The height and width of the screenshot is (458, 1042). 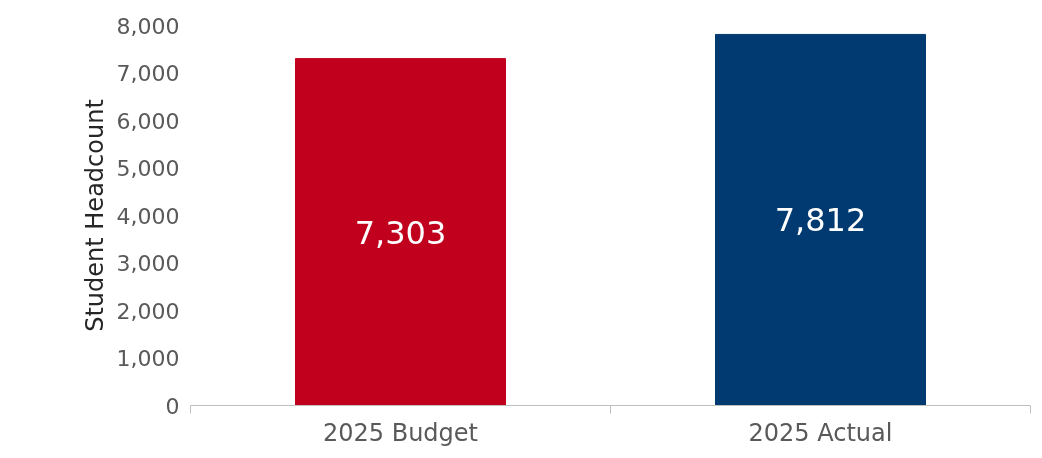 What do you see at coordinates (820, 432) in the screenshot?
I see `x-tick-label: 2025 Actual` at bounding box center [820, 432].